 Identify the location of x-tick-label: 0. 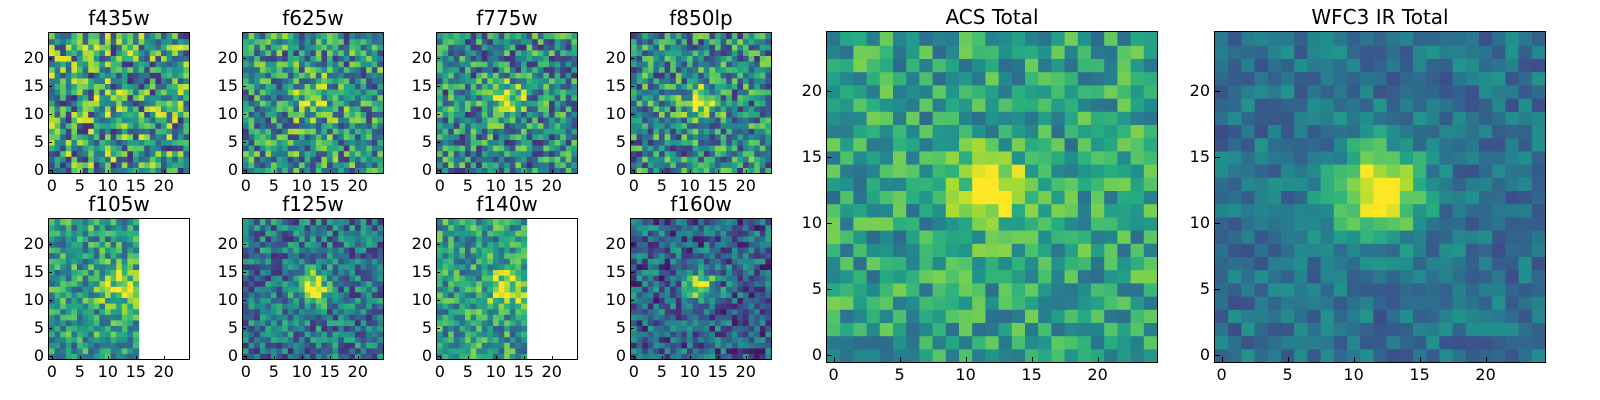
(439, 185).